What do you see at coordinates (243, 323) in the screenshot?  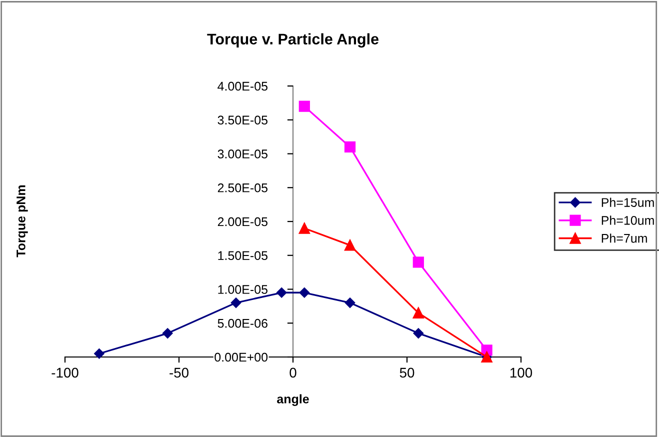 I see `y-tick-label: 5.00E-06` at bounding box center [243, 323].